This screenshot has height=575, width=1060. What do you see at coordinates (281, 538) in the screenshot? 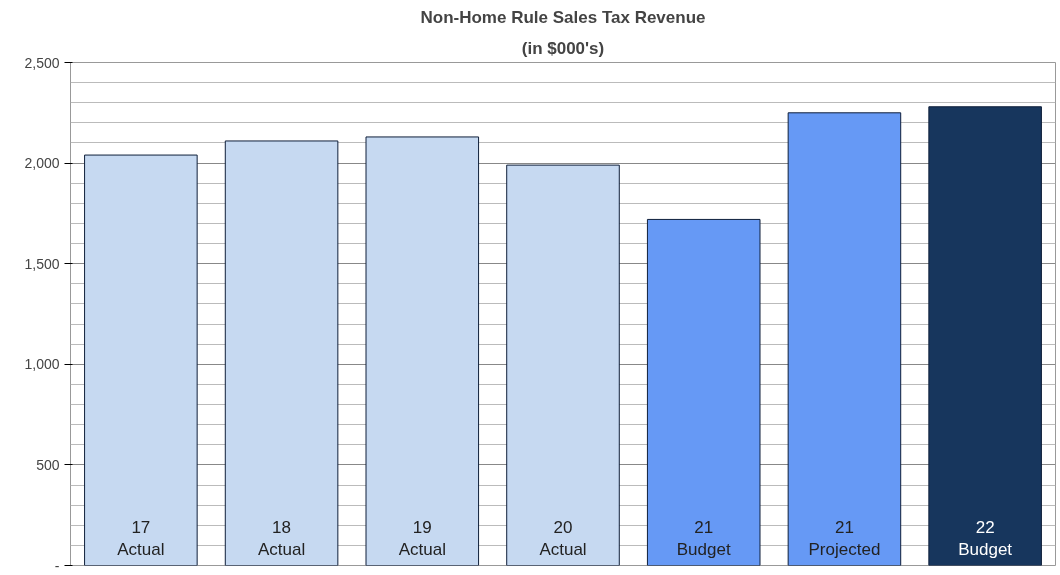
I see `x-tick-label: 18 Actual` at bounding box center [281, 538].